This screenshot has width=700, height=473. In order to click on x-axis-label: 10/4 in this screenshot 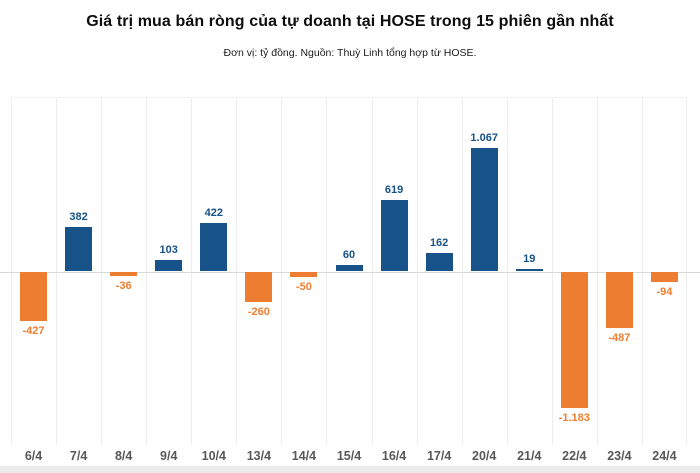, I will do `click(213, 456)`.